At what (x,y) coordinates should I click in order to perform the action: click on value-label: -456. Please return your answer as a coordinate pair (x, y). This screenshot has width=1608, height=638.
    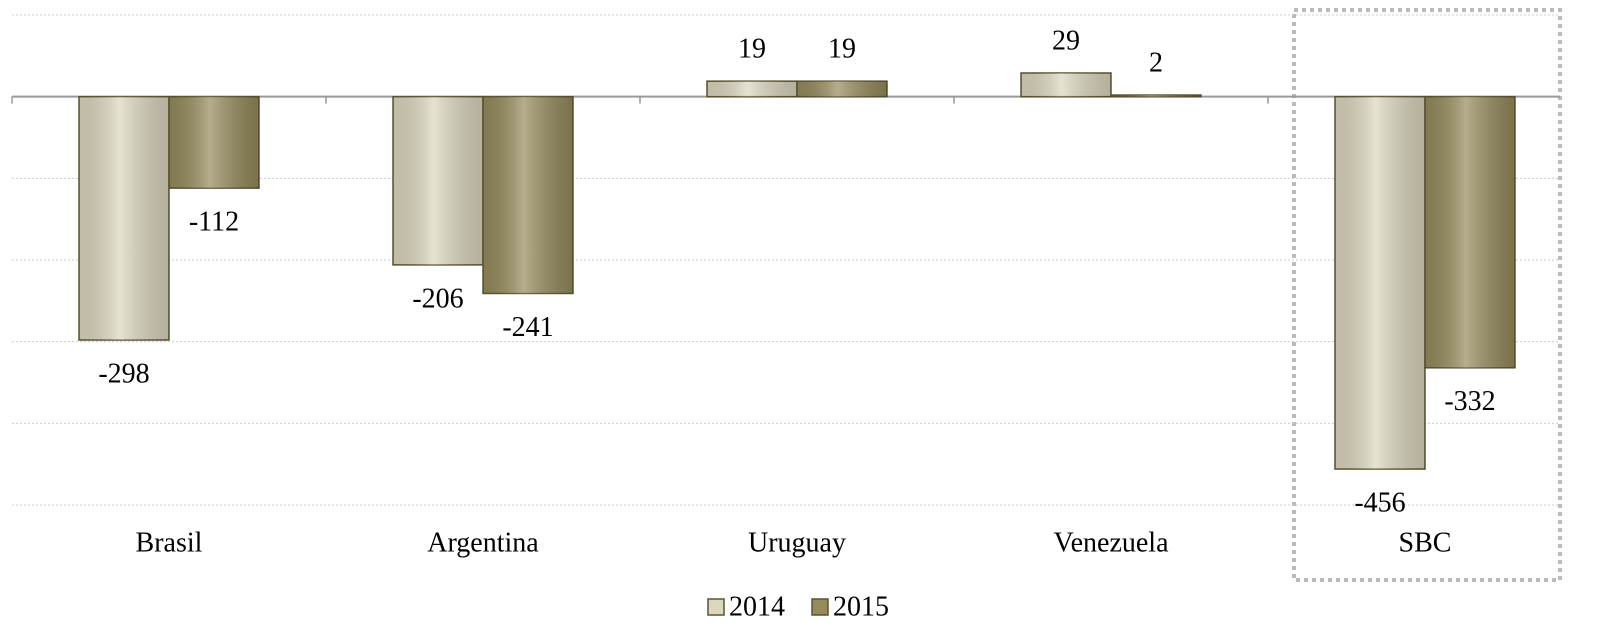
    Looking at the image, I should click on (1379, 502).